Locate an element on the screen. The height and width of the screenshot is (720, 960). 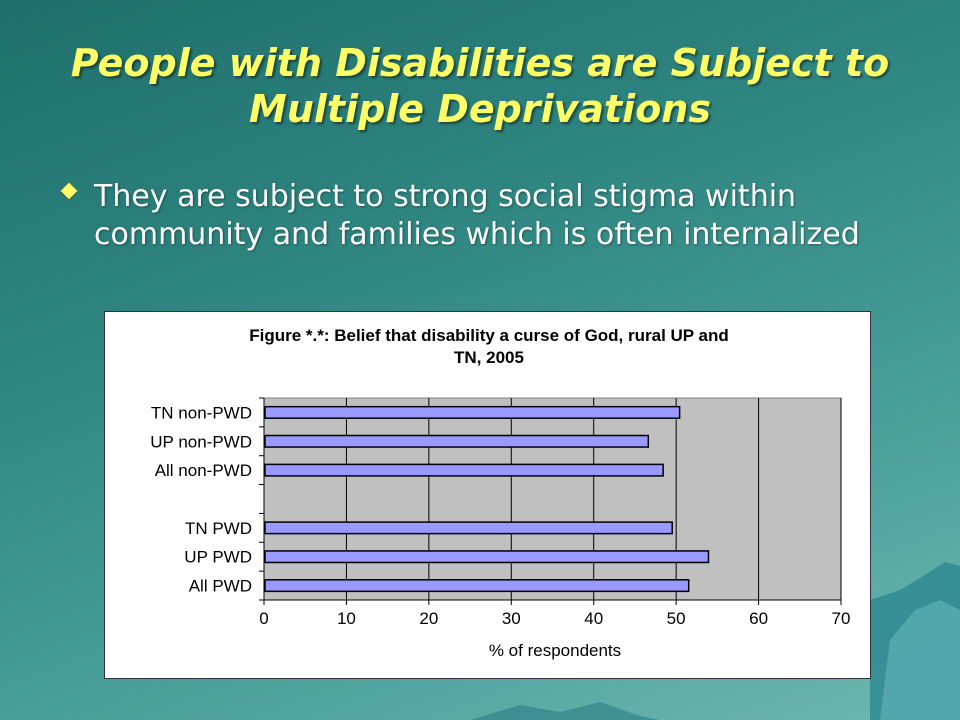
y-category-label: TN non-PWD is located at coordinates (201, 412).